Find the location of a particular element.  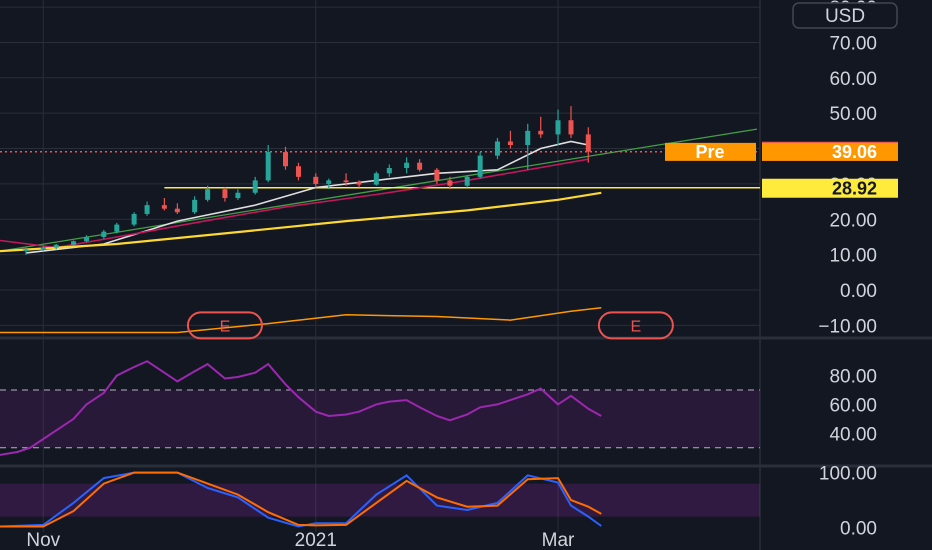

pre-market-label: Pre is located at coordinates (709, 152).